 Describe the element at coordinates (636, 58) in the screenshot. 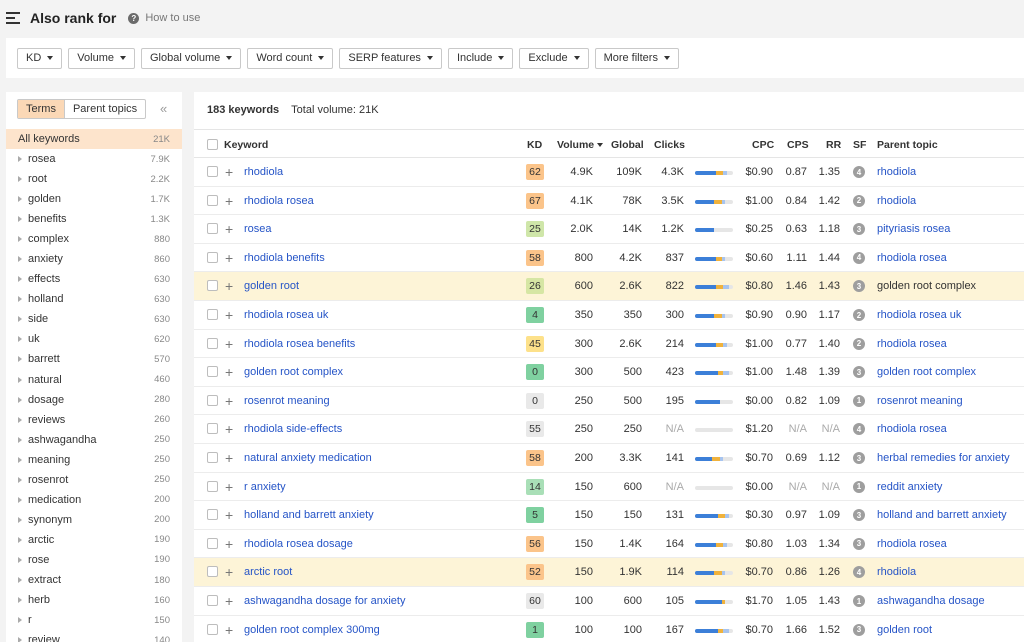

I see `filter-more-filters-button: More filters` at that location.